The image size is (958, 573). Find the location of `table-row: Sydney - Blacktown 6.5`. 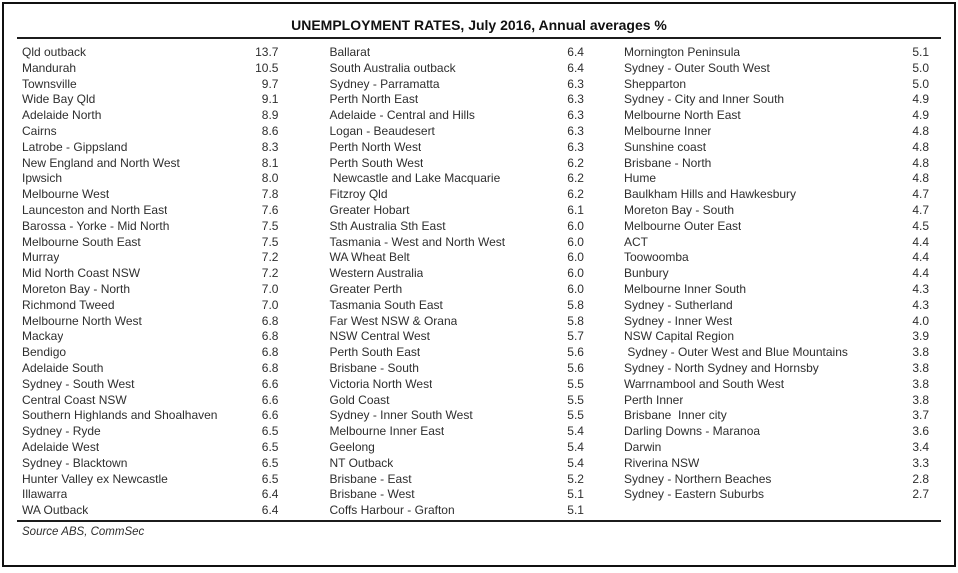

table-row: Sydney - Blacktown 6.5 is located at coordinates (150, 464).